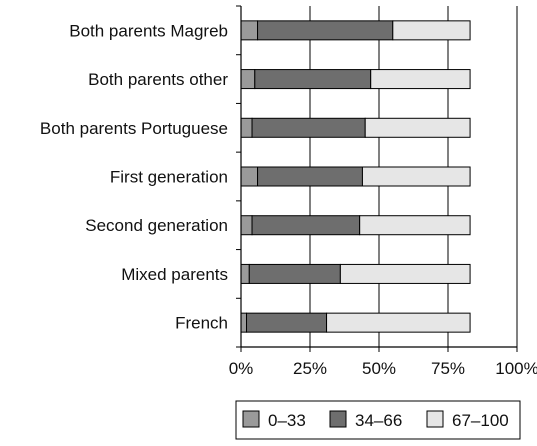 This screenshot has height=446, width=537. I want to click on legend-frame, so click(378, 420).